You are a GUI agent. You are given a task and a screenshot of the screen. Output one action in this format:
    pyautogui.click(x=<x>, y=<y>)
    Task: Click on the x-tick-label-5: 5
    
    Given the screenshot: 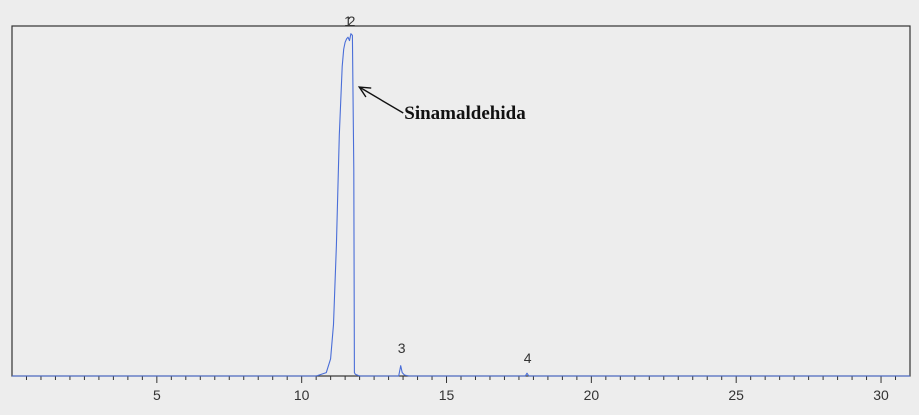 What is the action you would take?
    pyautogui.click(x=157, y=395)
    